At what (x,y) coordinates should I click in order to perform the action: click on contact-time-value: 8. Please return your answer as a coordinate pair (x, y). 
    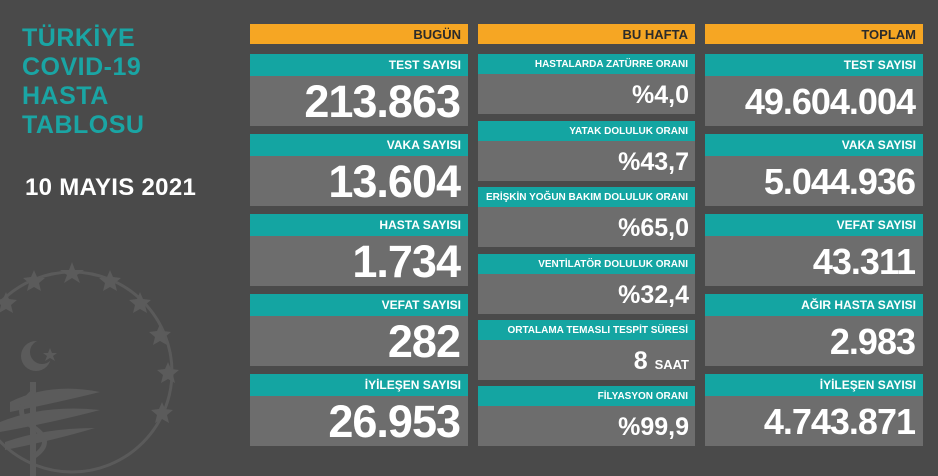
    Looking at the image, I should click on (640, 361).